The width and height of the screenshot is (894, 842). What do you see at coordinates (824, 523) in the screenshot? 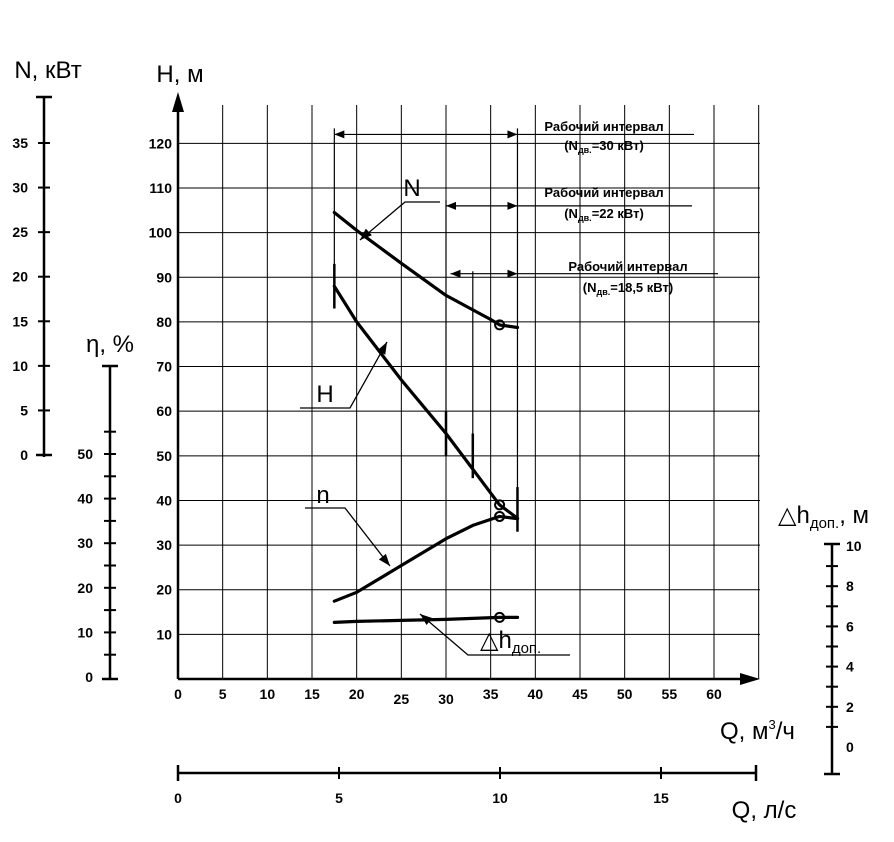
I see `npsh-title-sub: доп.` at bounding box center [824, 523].